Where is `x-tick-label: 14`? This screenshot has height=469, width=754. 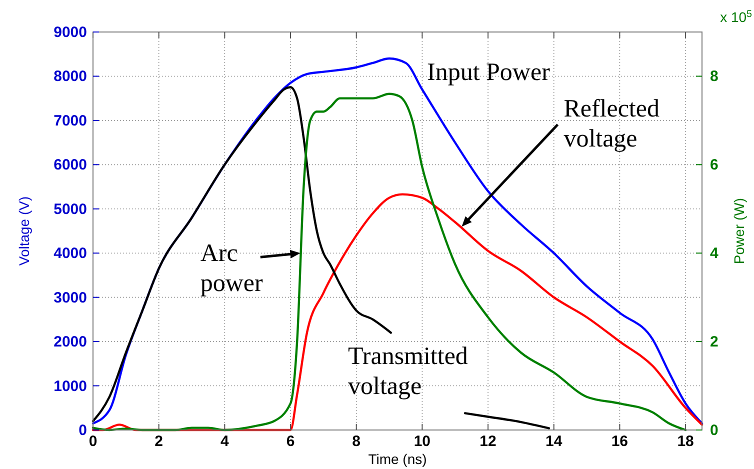
x-tick-label: 14 is located at coordinates (554, 441).